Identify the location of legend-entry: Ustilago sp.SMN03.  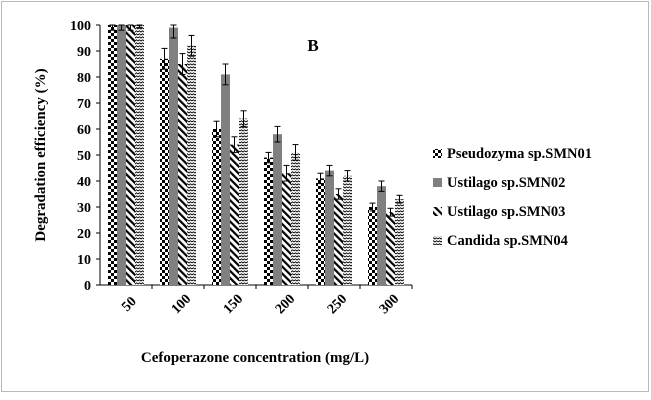
(506, 212).